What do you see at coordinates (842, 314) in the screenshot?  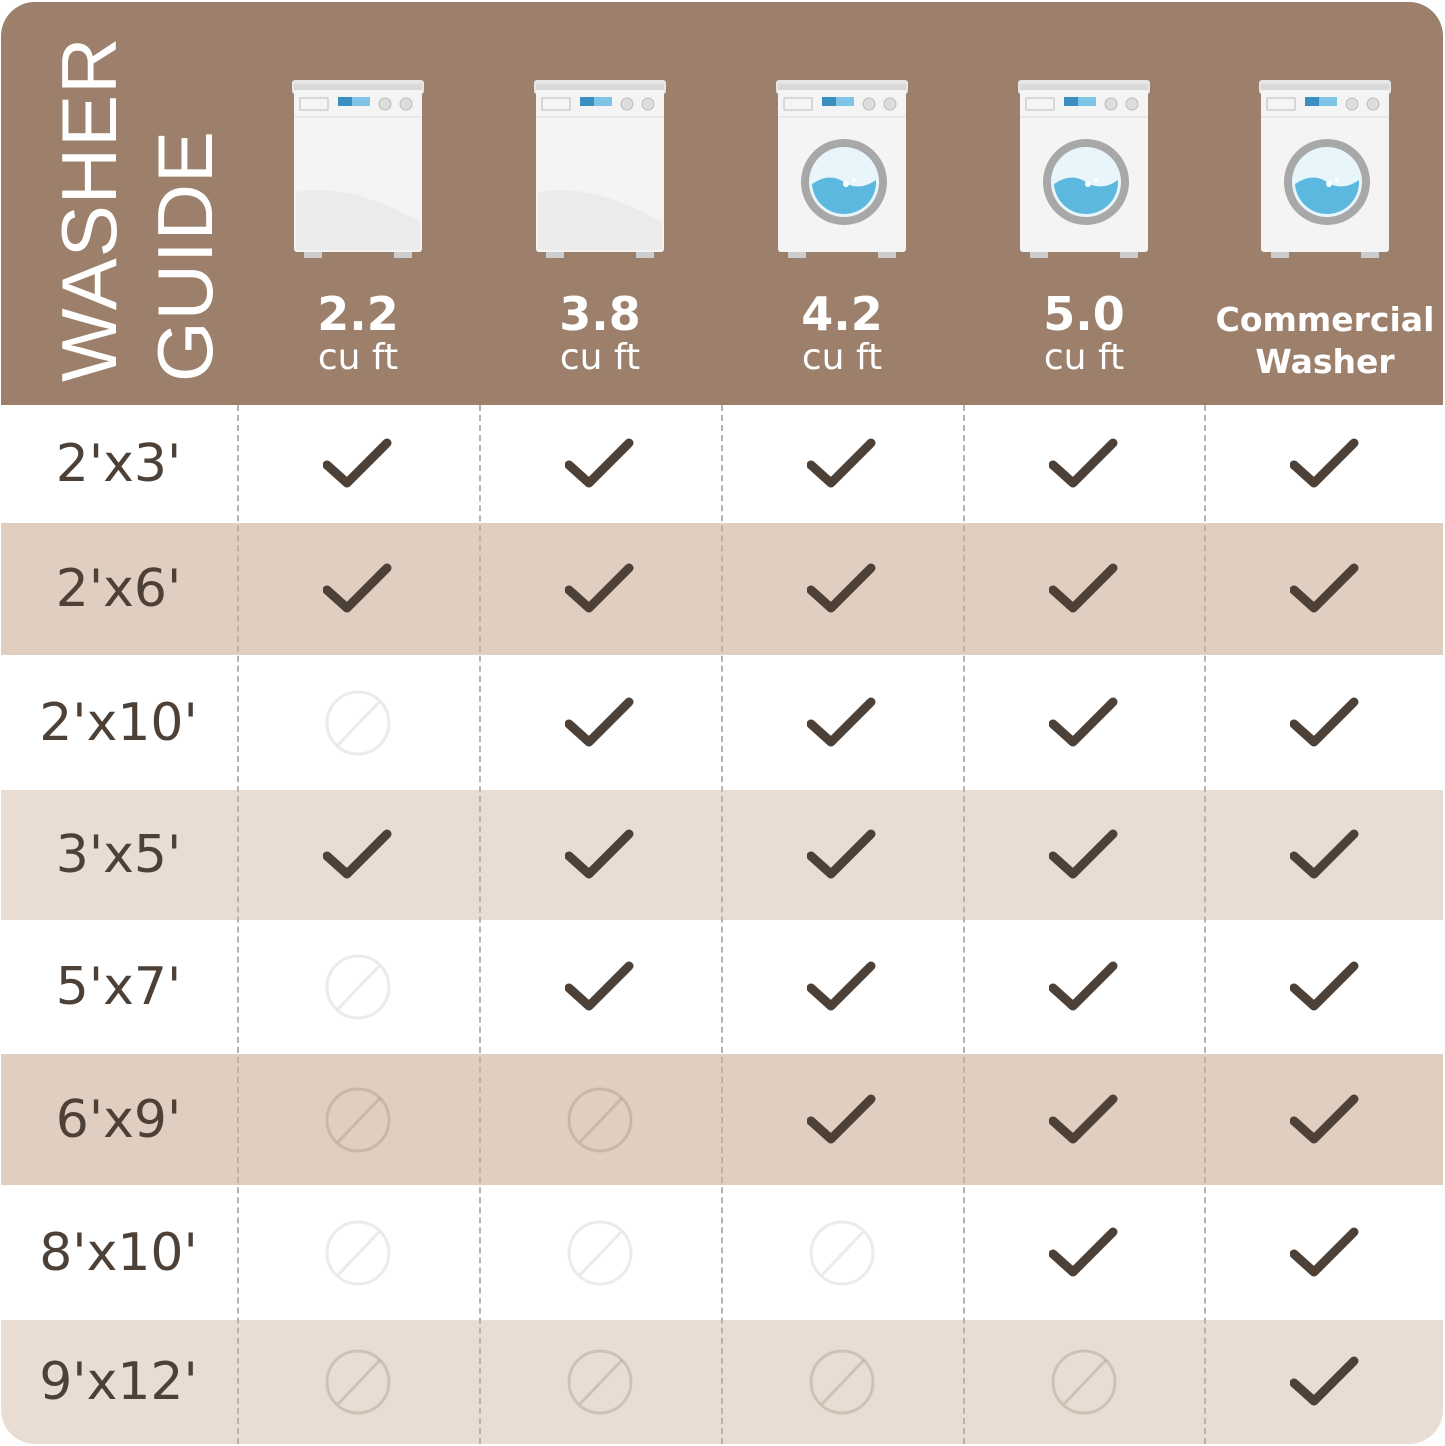 I see `capacity-value: 4.2` at bounding box center [842, 314].